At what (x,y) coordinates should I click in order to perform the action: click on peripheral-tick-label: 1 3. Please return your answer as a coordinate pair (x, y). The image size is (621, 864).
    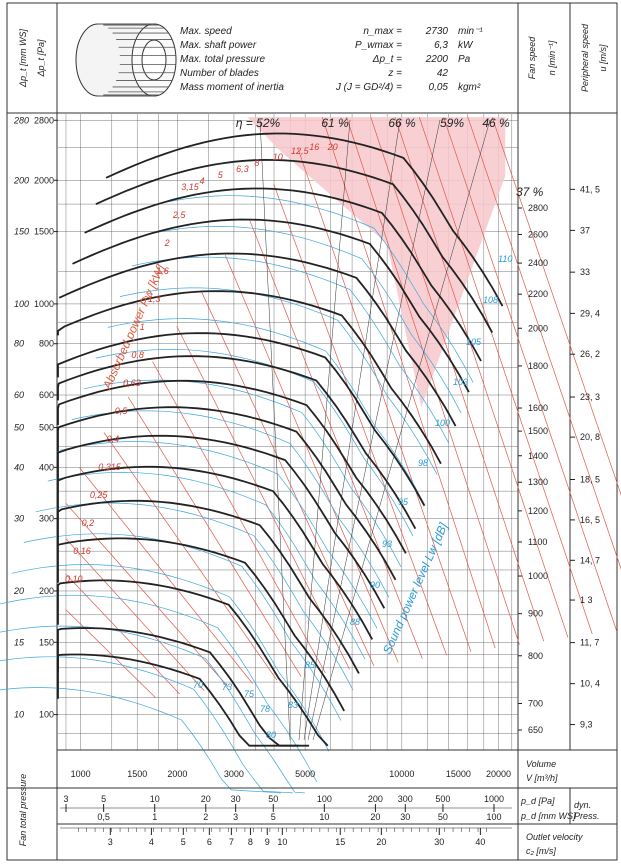
    Looking at the image, I should click on (586, 600).